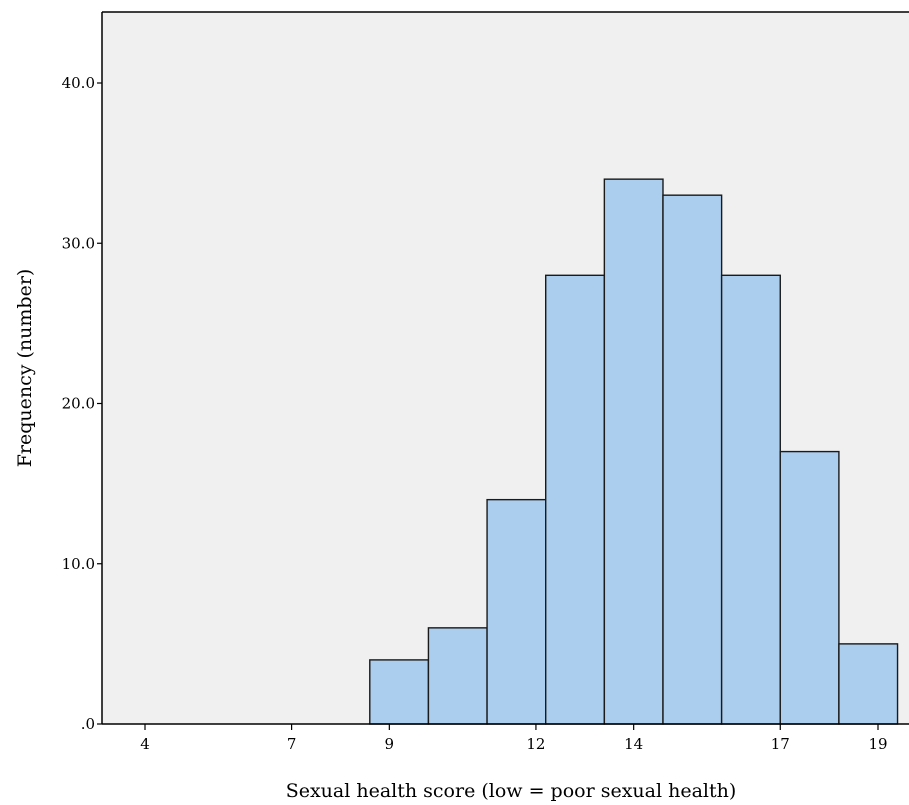  What do you see at coordinates (78, 564) in the screenshot?
I see `y-tick-label: 10.0` at bounding box center [78, 564].